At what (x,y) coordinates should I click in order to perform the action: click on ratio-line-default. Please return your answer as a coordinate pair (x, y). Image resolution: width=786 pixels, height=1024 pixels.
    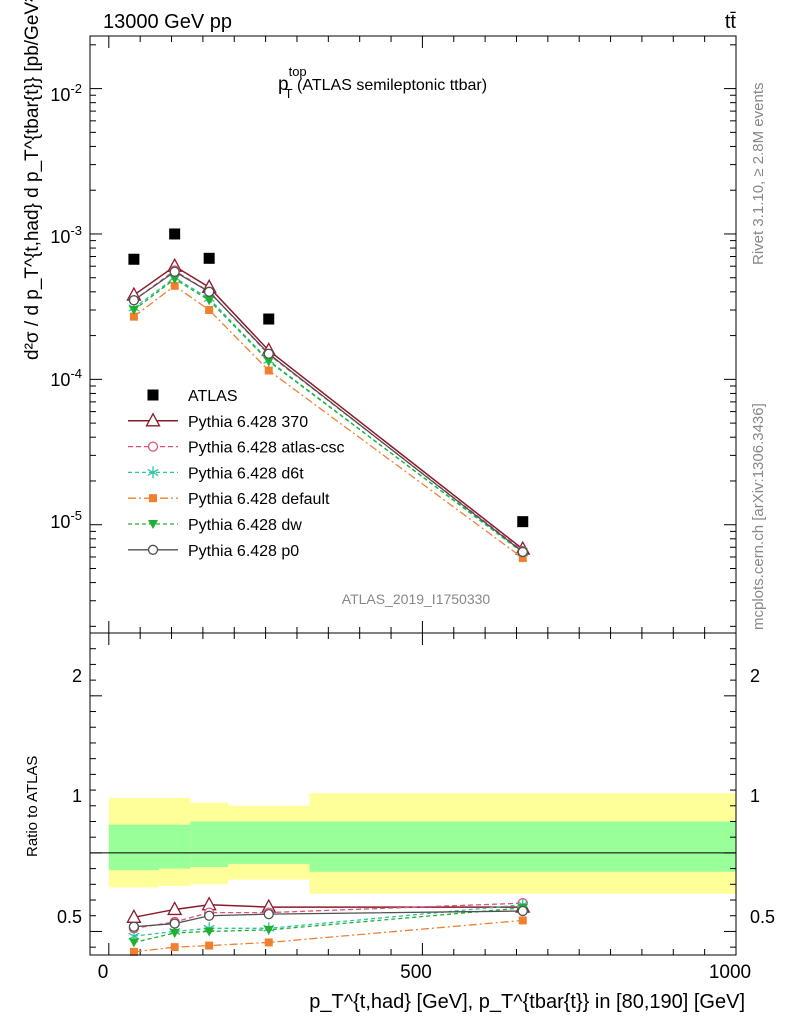
    Looking at the image, I should click on (328, 936).